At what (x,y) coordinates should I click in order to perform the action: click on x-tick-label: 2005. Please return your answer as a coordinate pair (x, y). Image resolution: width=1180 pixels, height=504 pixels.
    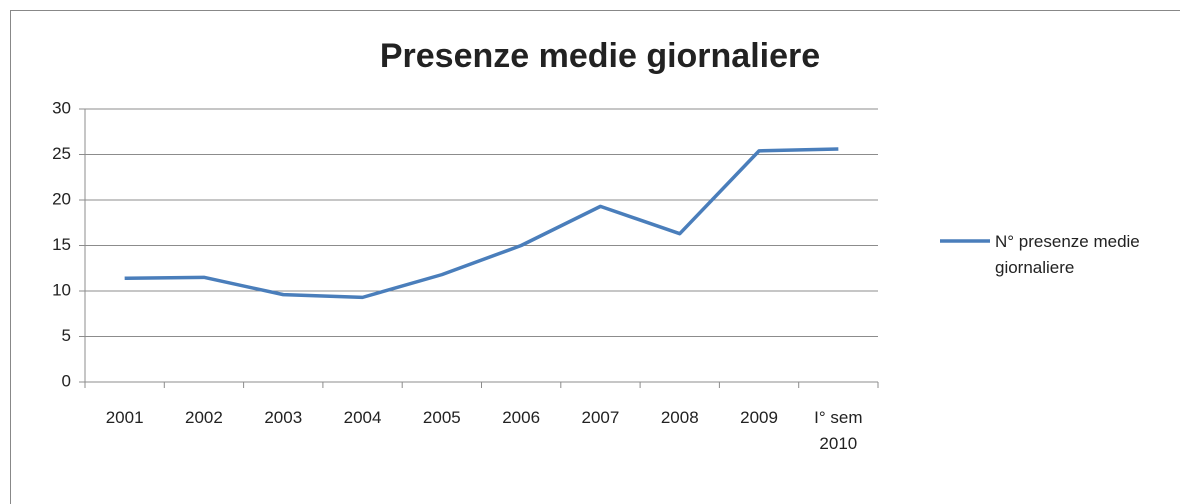
    Looking at the image, I should click on (441, 417).